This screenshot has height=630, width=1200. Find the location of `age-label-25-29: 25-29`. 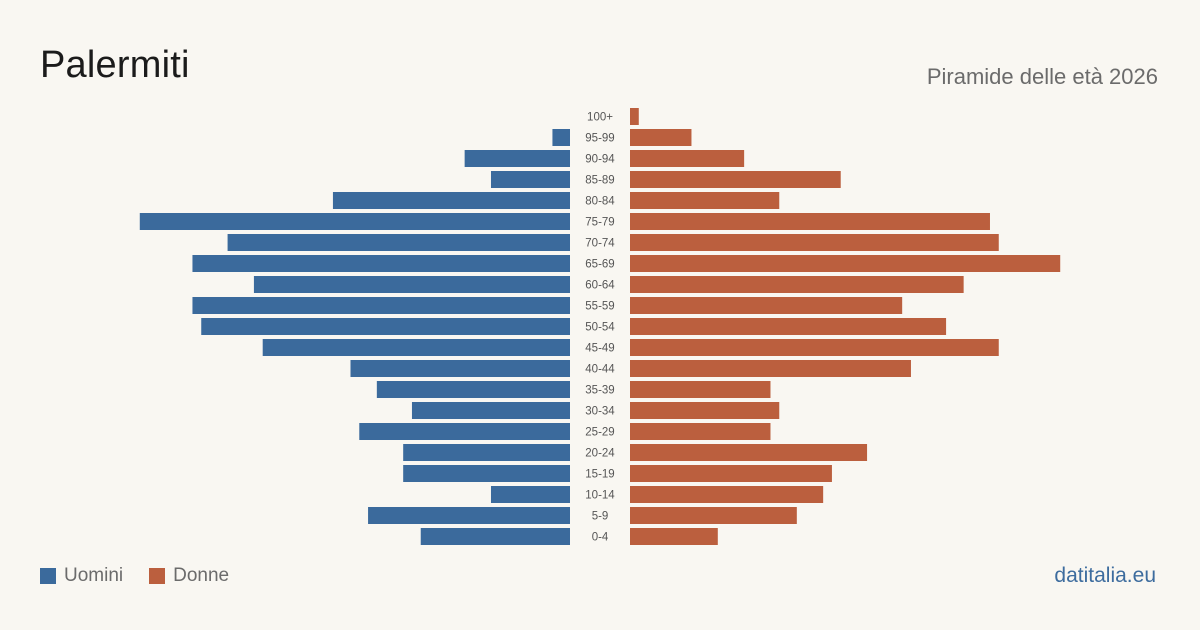

age-label-25-29: 25-29 is located at coordinates (599, 433).